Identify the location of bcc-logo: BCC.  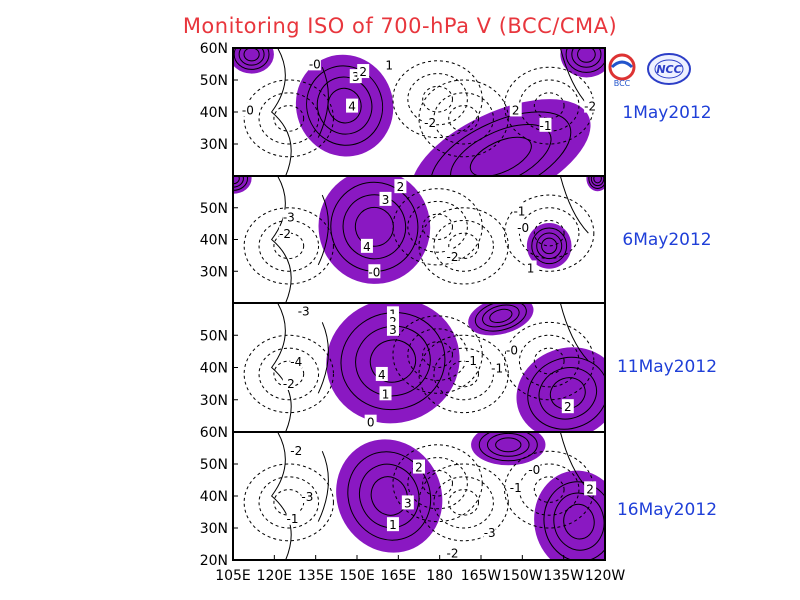
(622, 70).